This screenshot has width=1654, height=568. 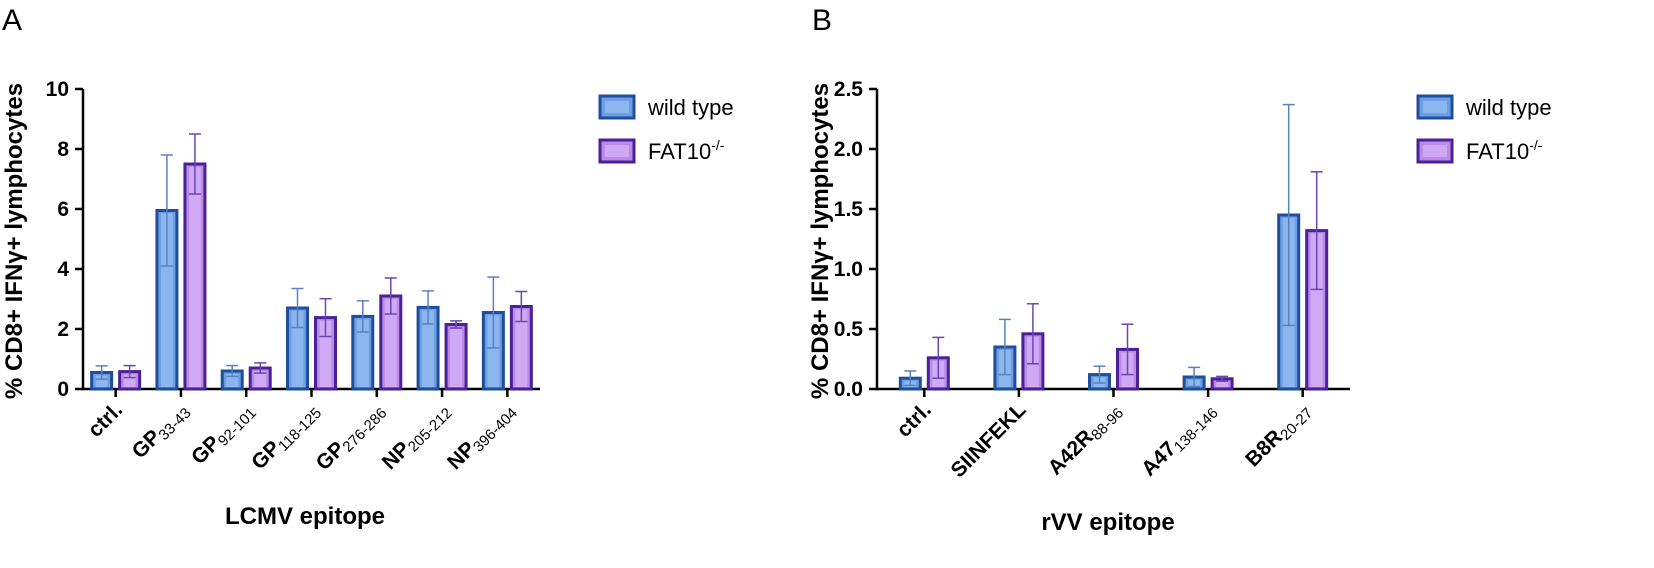 What do you see at coordinates (495, 430) in the screenshot?
I see `category-label-sub: 396-404` at bounding box center [495, 430].